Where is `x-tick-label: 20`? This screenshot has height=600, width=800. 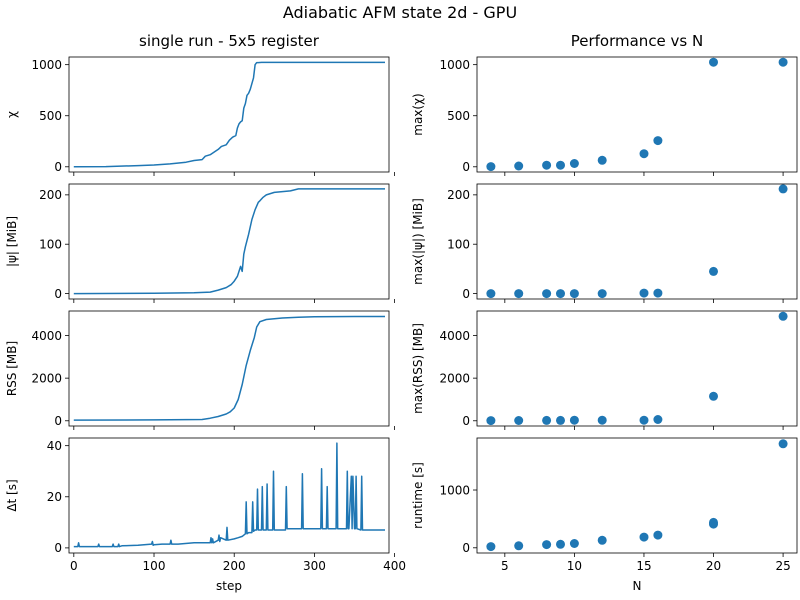
x-tick-label: 20 is located at coordinates (713, 566).